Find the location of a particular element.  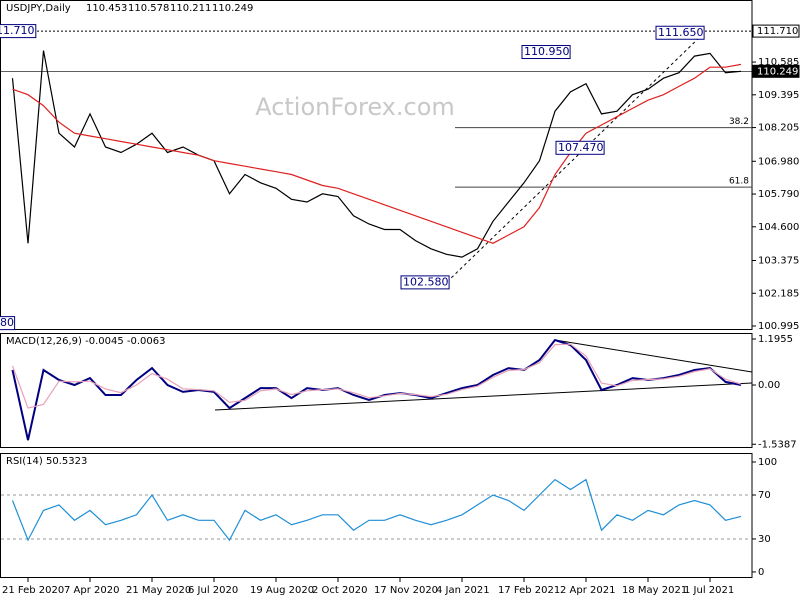

x-tick-label: 4 Jan 2021 is located at coordinates (463, 590).